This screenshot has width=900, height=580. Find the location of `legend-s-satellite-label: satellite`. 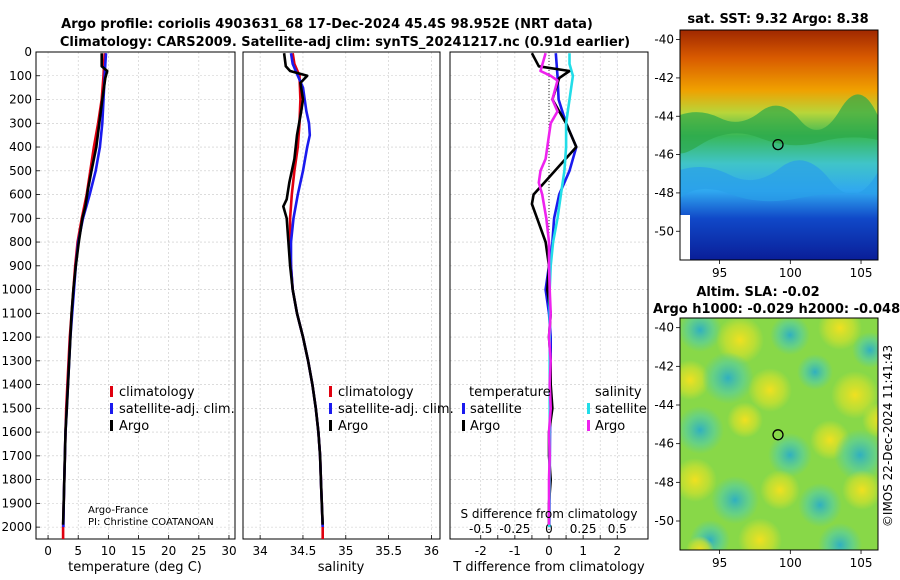

legend-s-satellite-label: satellite is located at coordinates (621, 409).